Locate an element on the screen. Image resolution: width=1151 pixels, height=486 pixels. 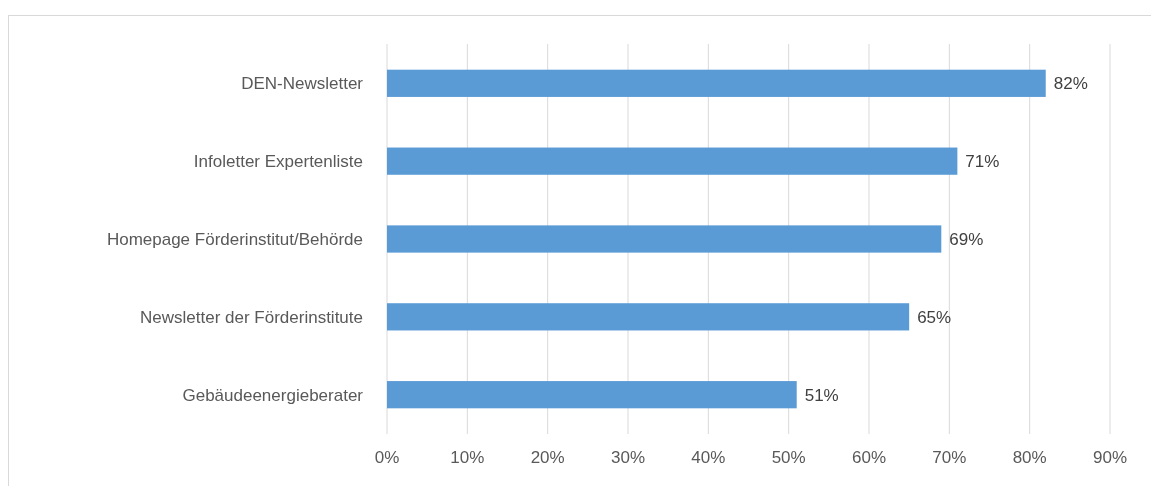
x-tick-label: 70% is located at coordinates (949, 457).